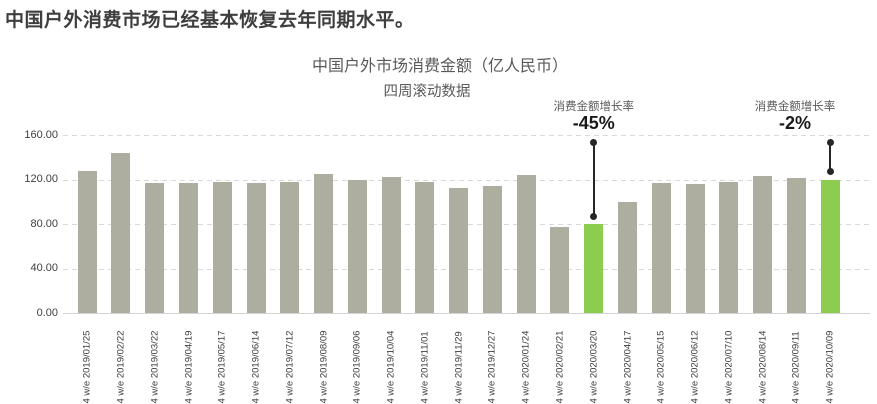 The width and height of the screenshot is (877, 404). Describe the element at coordinates (560, 367) in the screenshot. I see `x-tick-label: 4 w/e 2020/02/21` at that location.